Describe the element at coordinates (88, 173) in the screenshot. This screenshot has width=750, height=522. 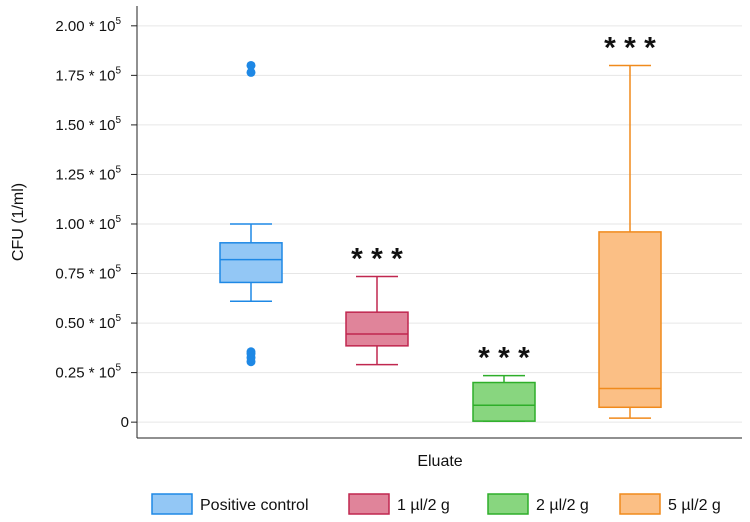
I see `y-tick-label: 1.25 * 105` at that location.